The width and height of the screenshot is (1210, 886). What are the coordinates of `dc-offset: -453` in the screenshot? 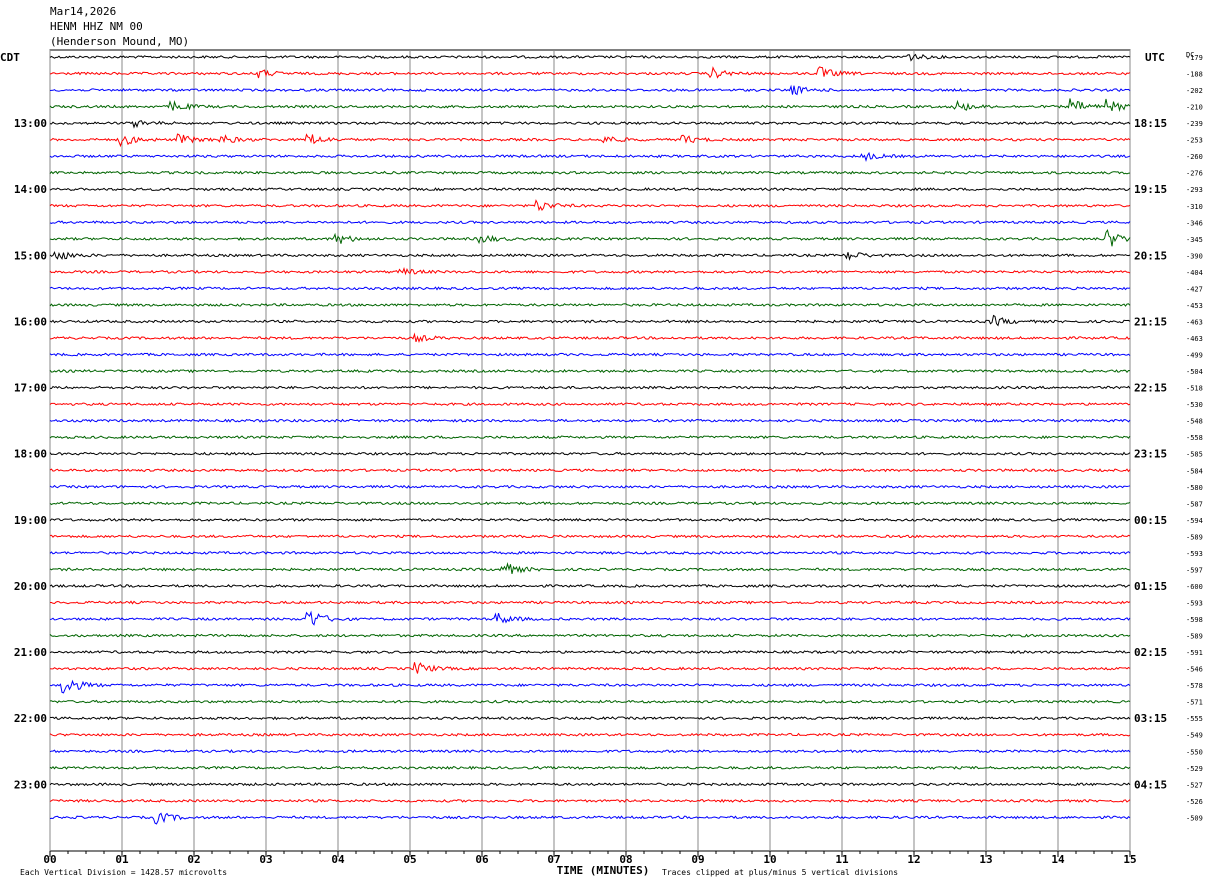 It's located at (1194, 306).